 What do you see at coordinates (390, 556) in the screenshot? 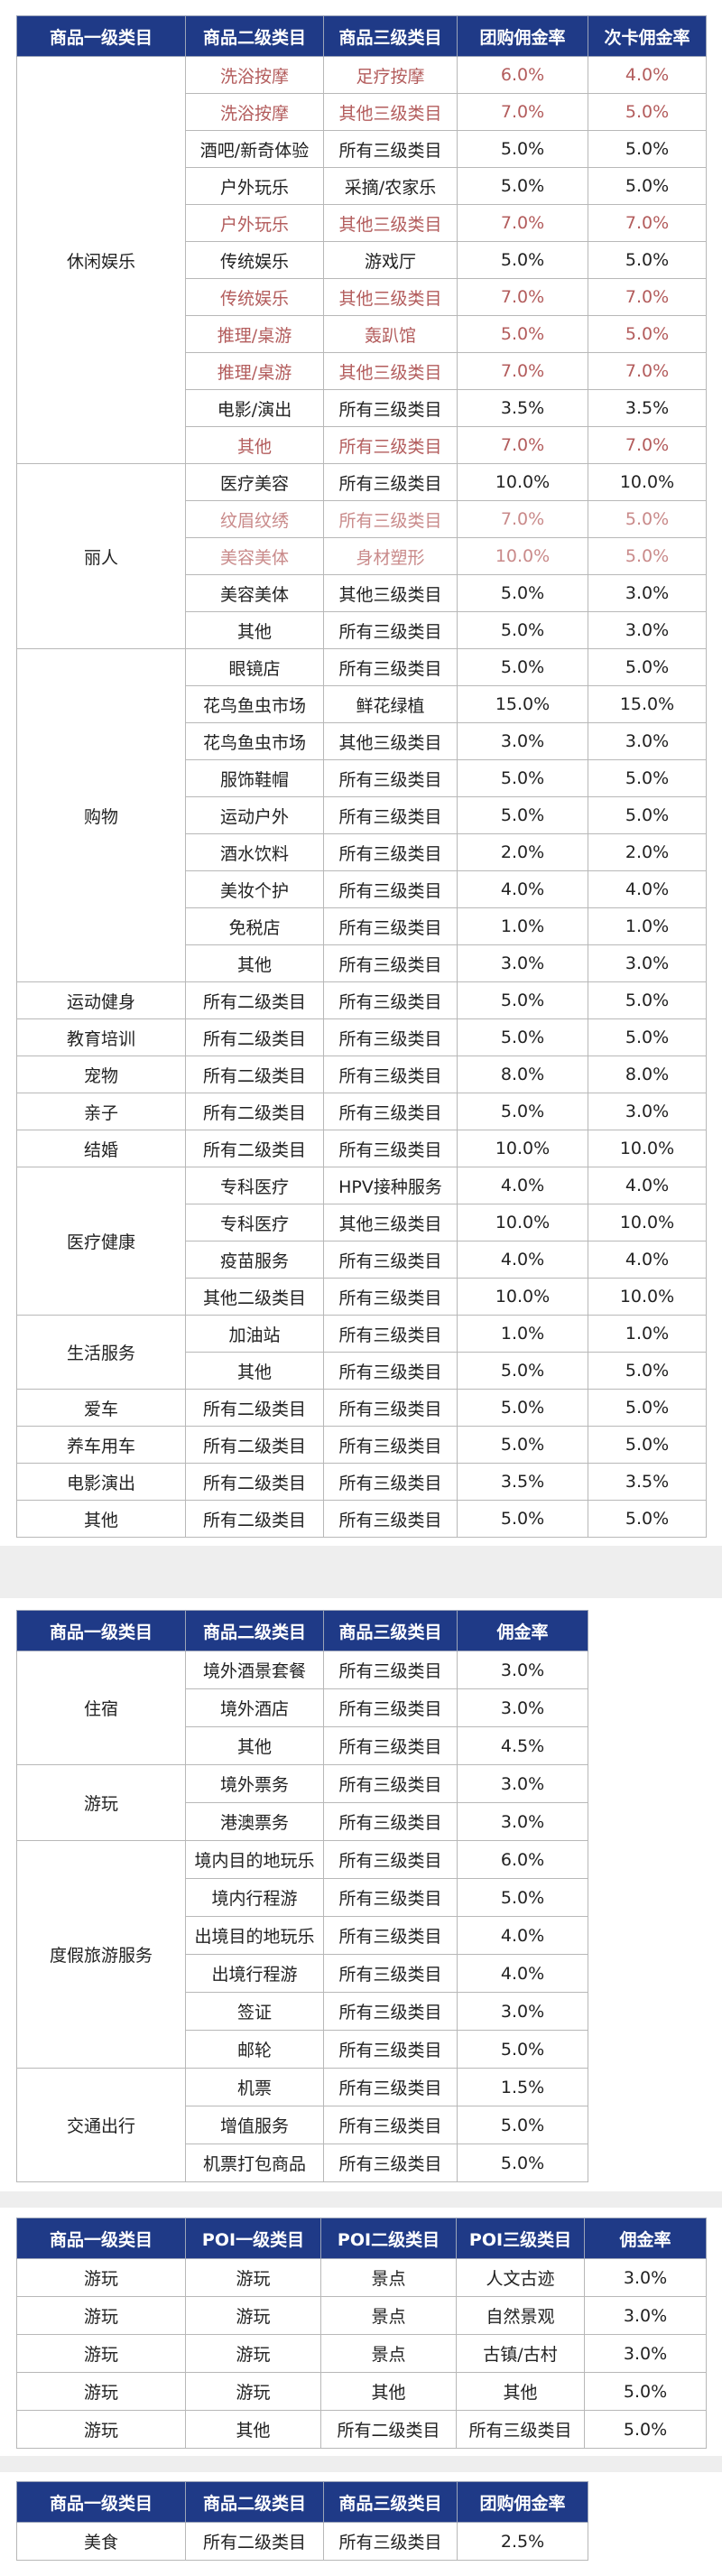
I see `table-cell: 身材塑形` at bounding box center [390, 556].